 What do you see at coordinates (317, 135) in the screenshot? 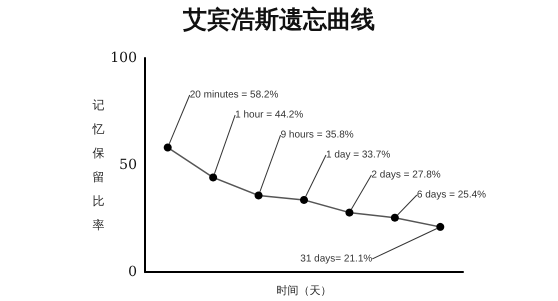
I see `data-label: 9 hours = 35.8%` at bounding box center [317, 135].